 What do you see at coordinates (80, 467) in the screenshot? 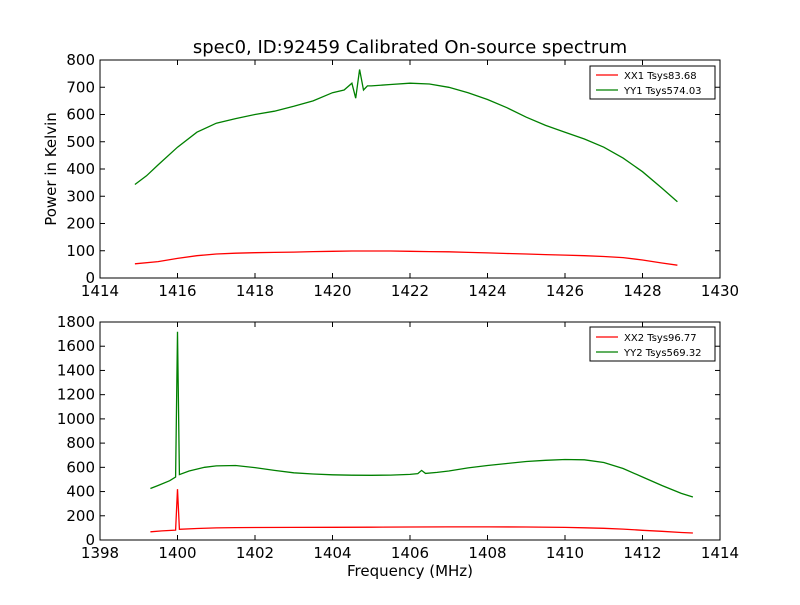
I see `bottom-y-tick-label: 600` at bounding box center [80, 467].